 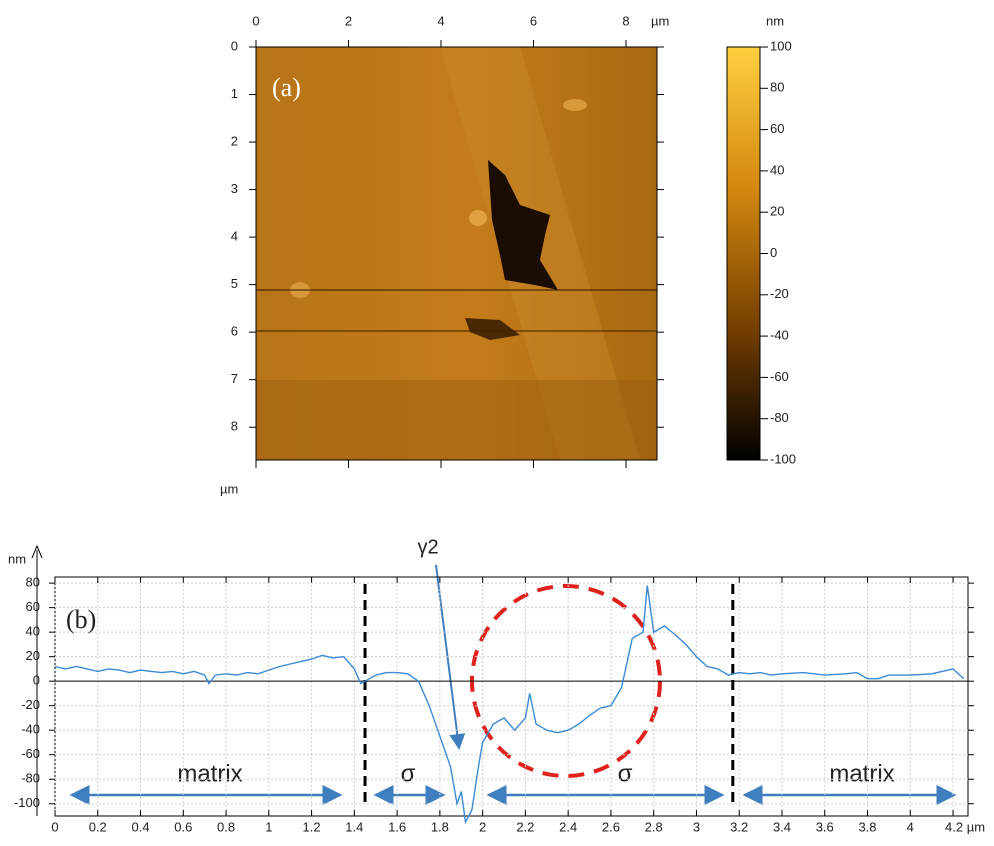 What do you see at coordinates (140, 826) in the screenshot?
I see `x-tick-label: 0.4` at bounding box center [140, 826].